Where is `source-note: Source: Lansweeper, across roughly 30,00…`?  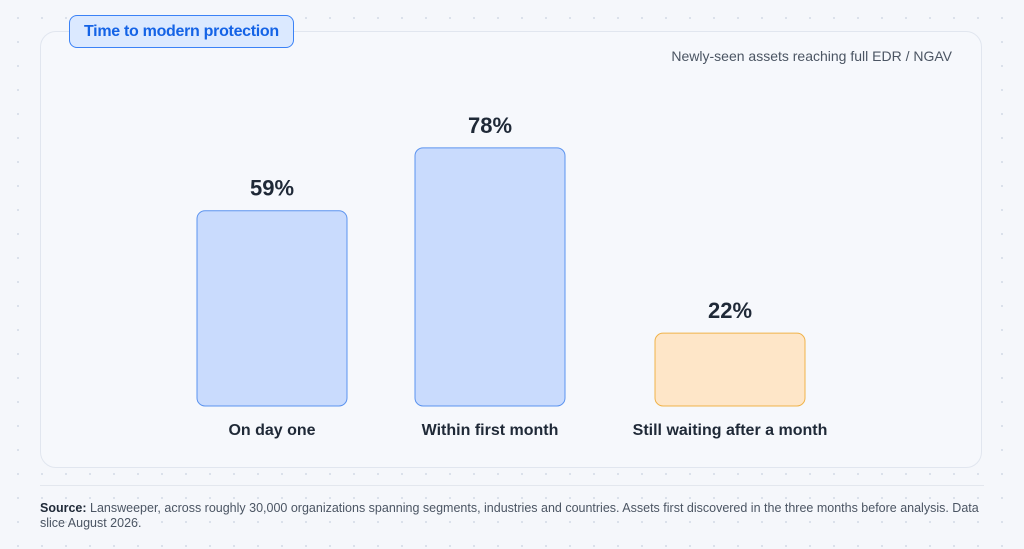
source-note: Source: Lansweeper, across roughly 30,00… is located at coordinates (510, 516).